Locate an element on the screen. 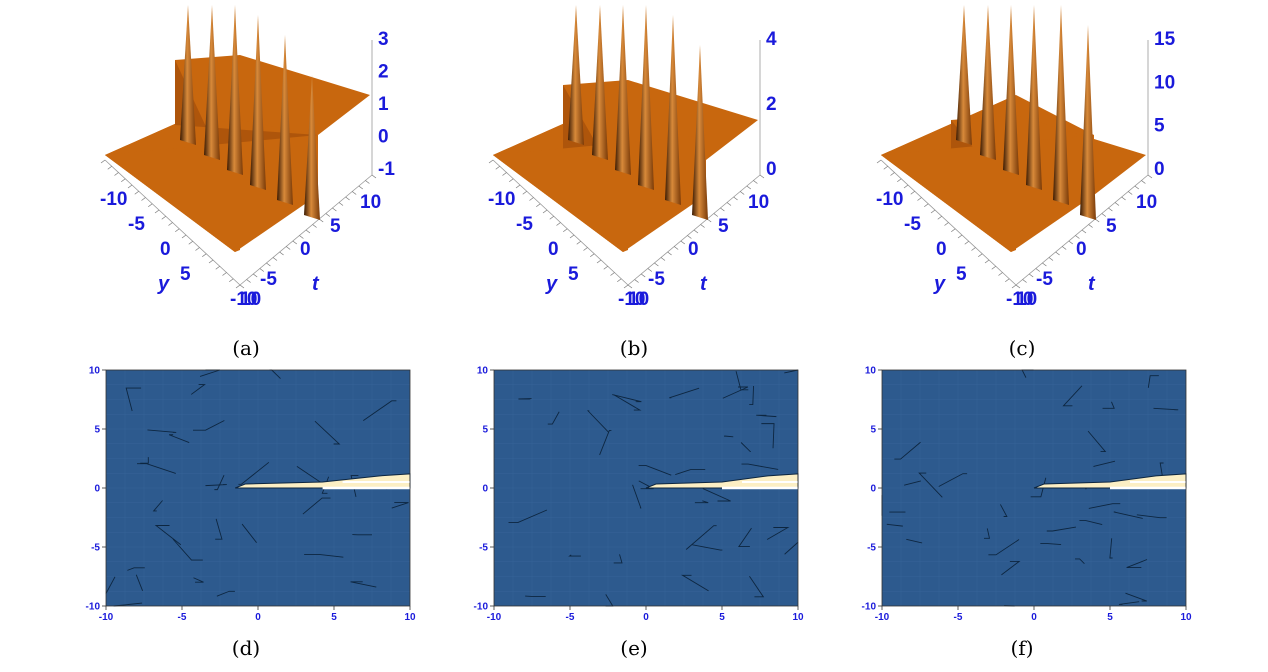  z-tick-label: 0 is located at coordinates (771, 169).